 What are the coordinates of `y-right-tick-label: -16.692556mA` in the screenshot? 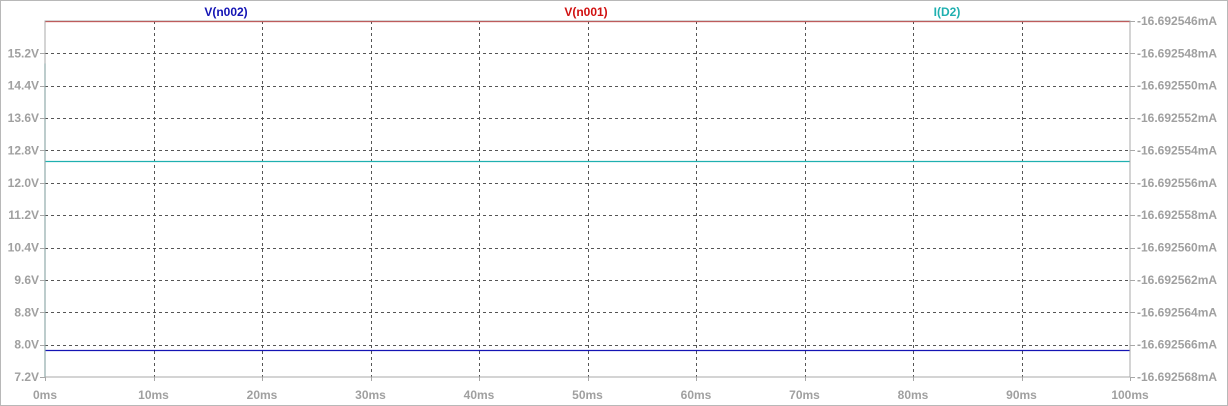 It's located at (1177, 183).